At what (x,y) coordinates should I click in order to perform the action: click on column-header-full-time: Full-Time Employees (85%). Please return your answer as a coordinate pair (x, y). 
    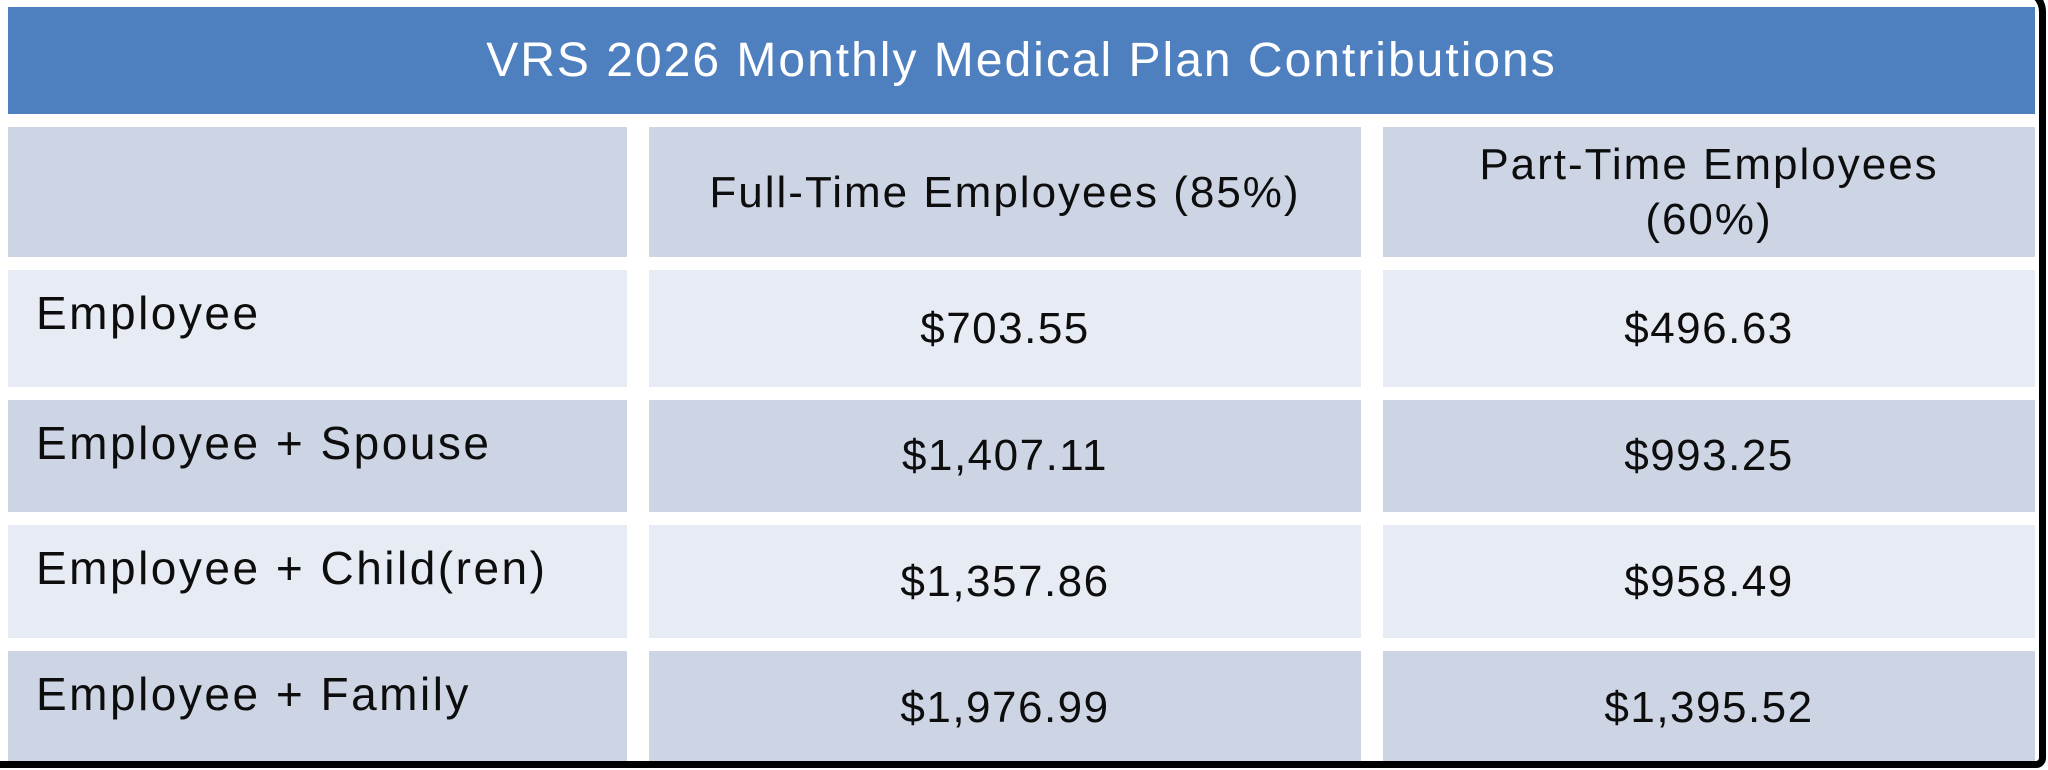
    Looking at the image, I should click on (1005, 192).